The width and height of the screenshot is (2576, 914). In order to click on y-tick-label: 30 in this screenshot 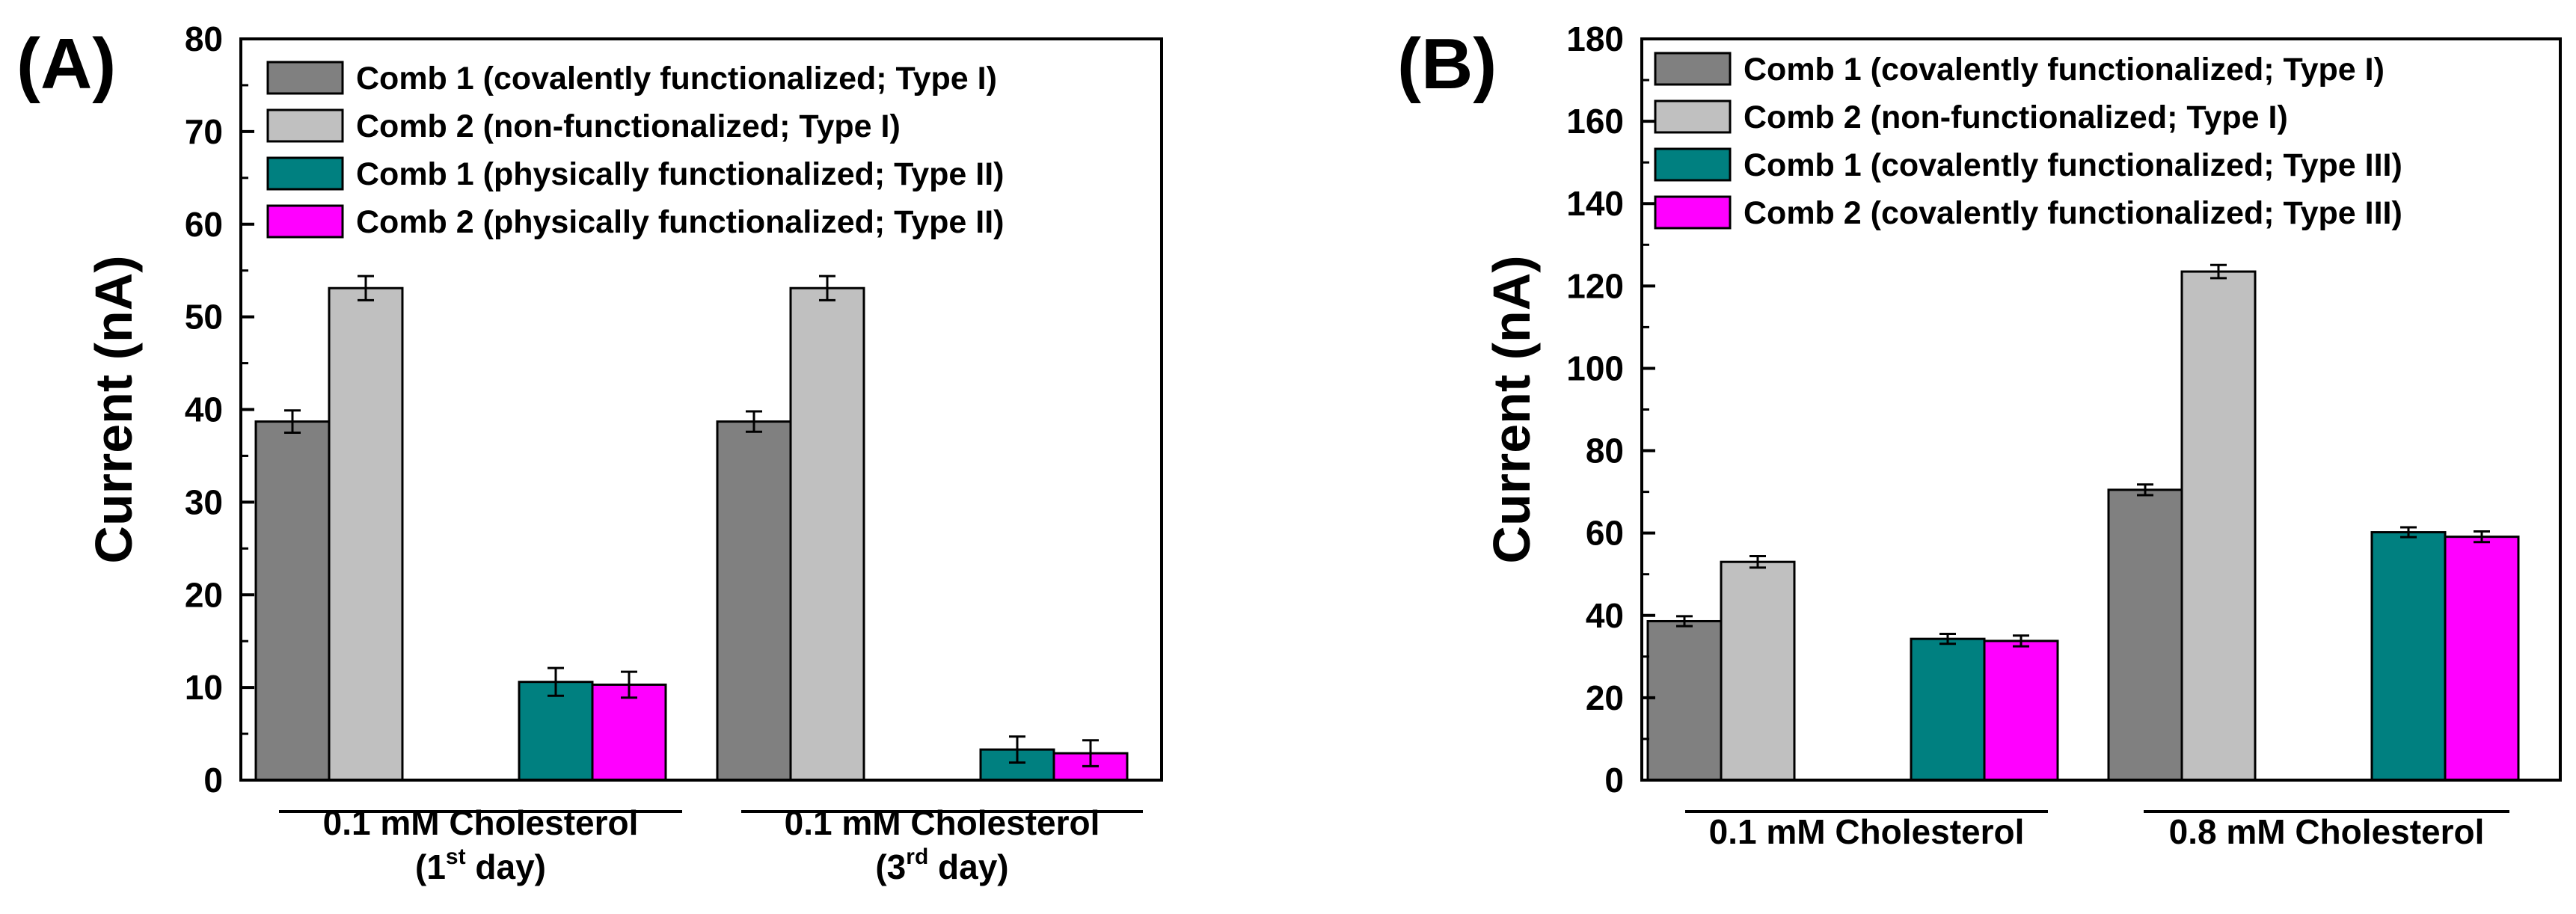, I will do `click(204, 501)`.